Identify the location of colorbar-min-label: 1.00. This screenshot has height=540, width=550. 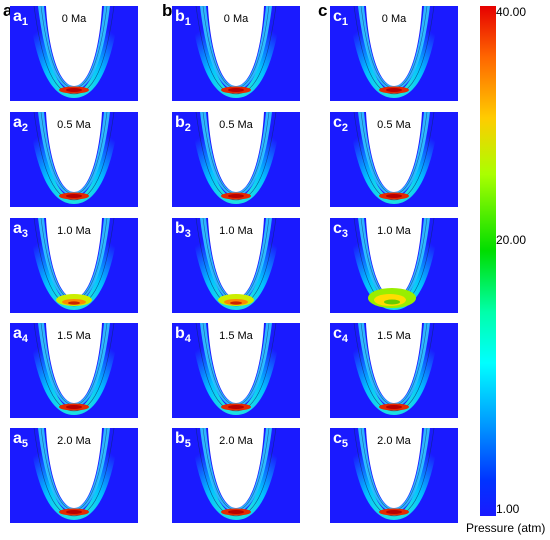
(508, 509).